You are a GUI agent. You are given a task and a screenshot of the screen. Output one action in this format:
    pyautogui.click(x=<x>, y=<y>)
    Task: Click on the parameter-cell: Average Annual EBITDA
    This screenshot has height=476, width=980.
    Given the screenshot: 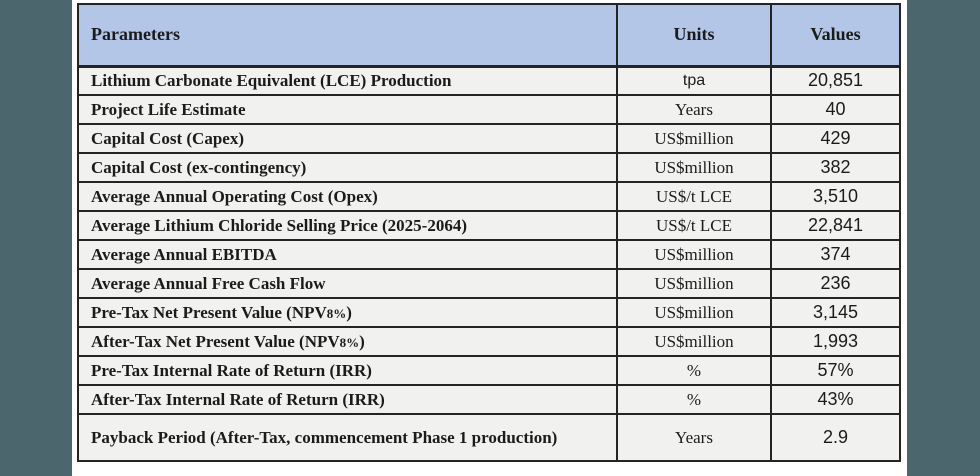 What is the action you would take?
    pyautogui.click(x=347, y=254)
    